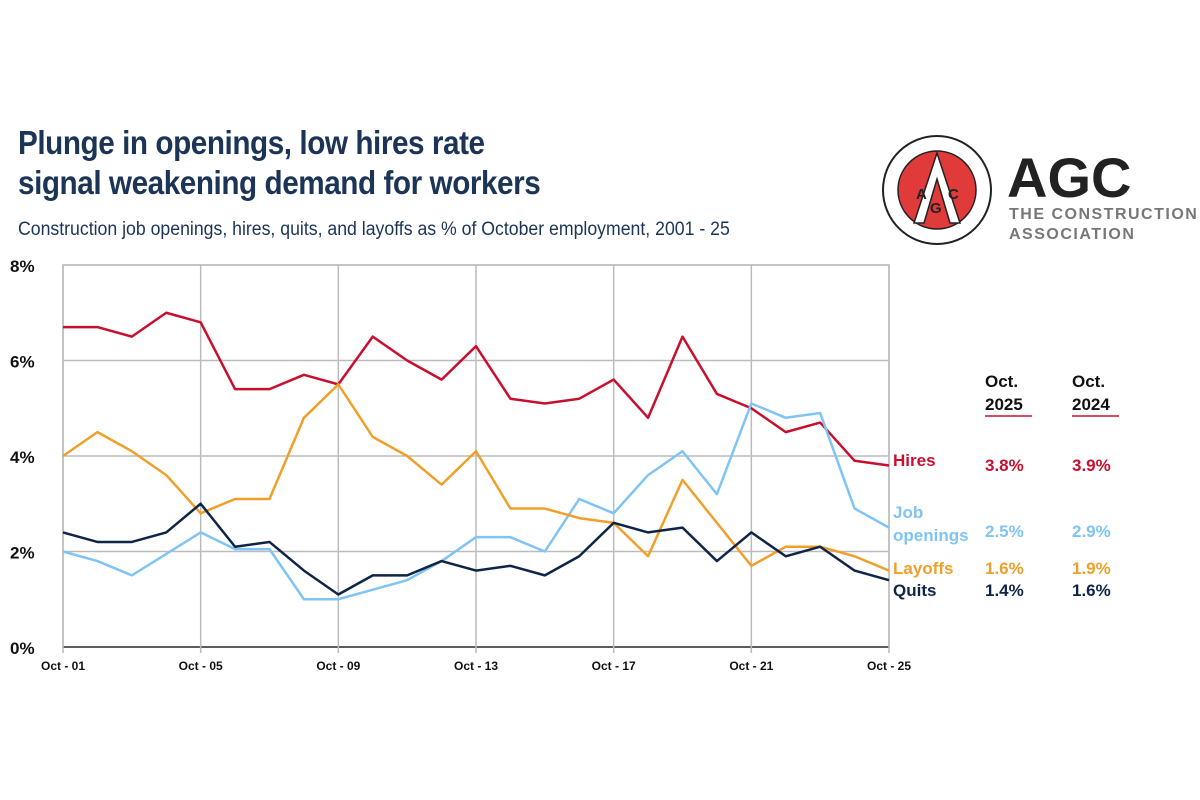 The image size is (1200, 800). I want to click on x-tick-label: Oct - 25, so click(889, 666).